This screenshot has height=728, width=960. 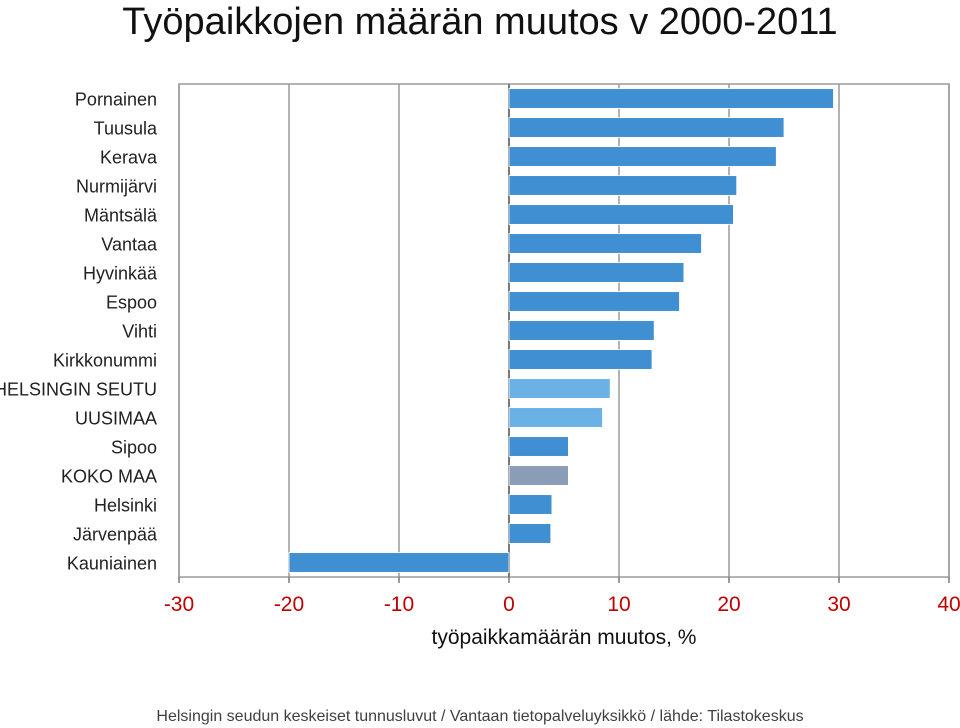 I want to click on category-label: Sipoo, so click(x=134, y=448).